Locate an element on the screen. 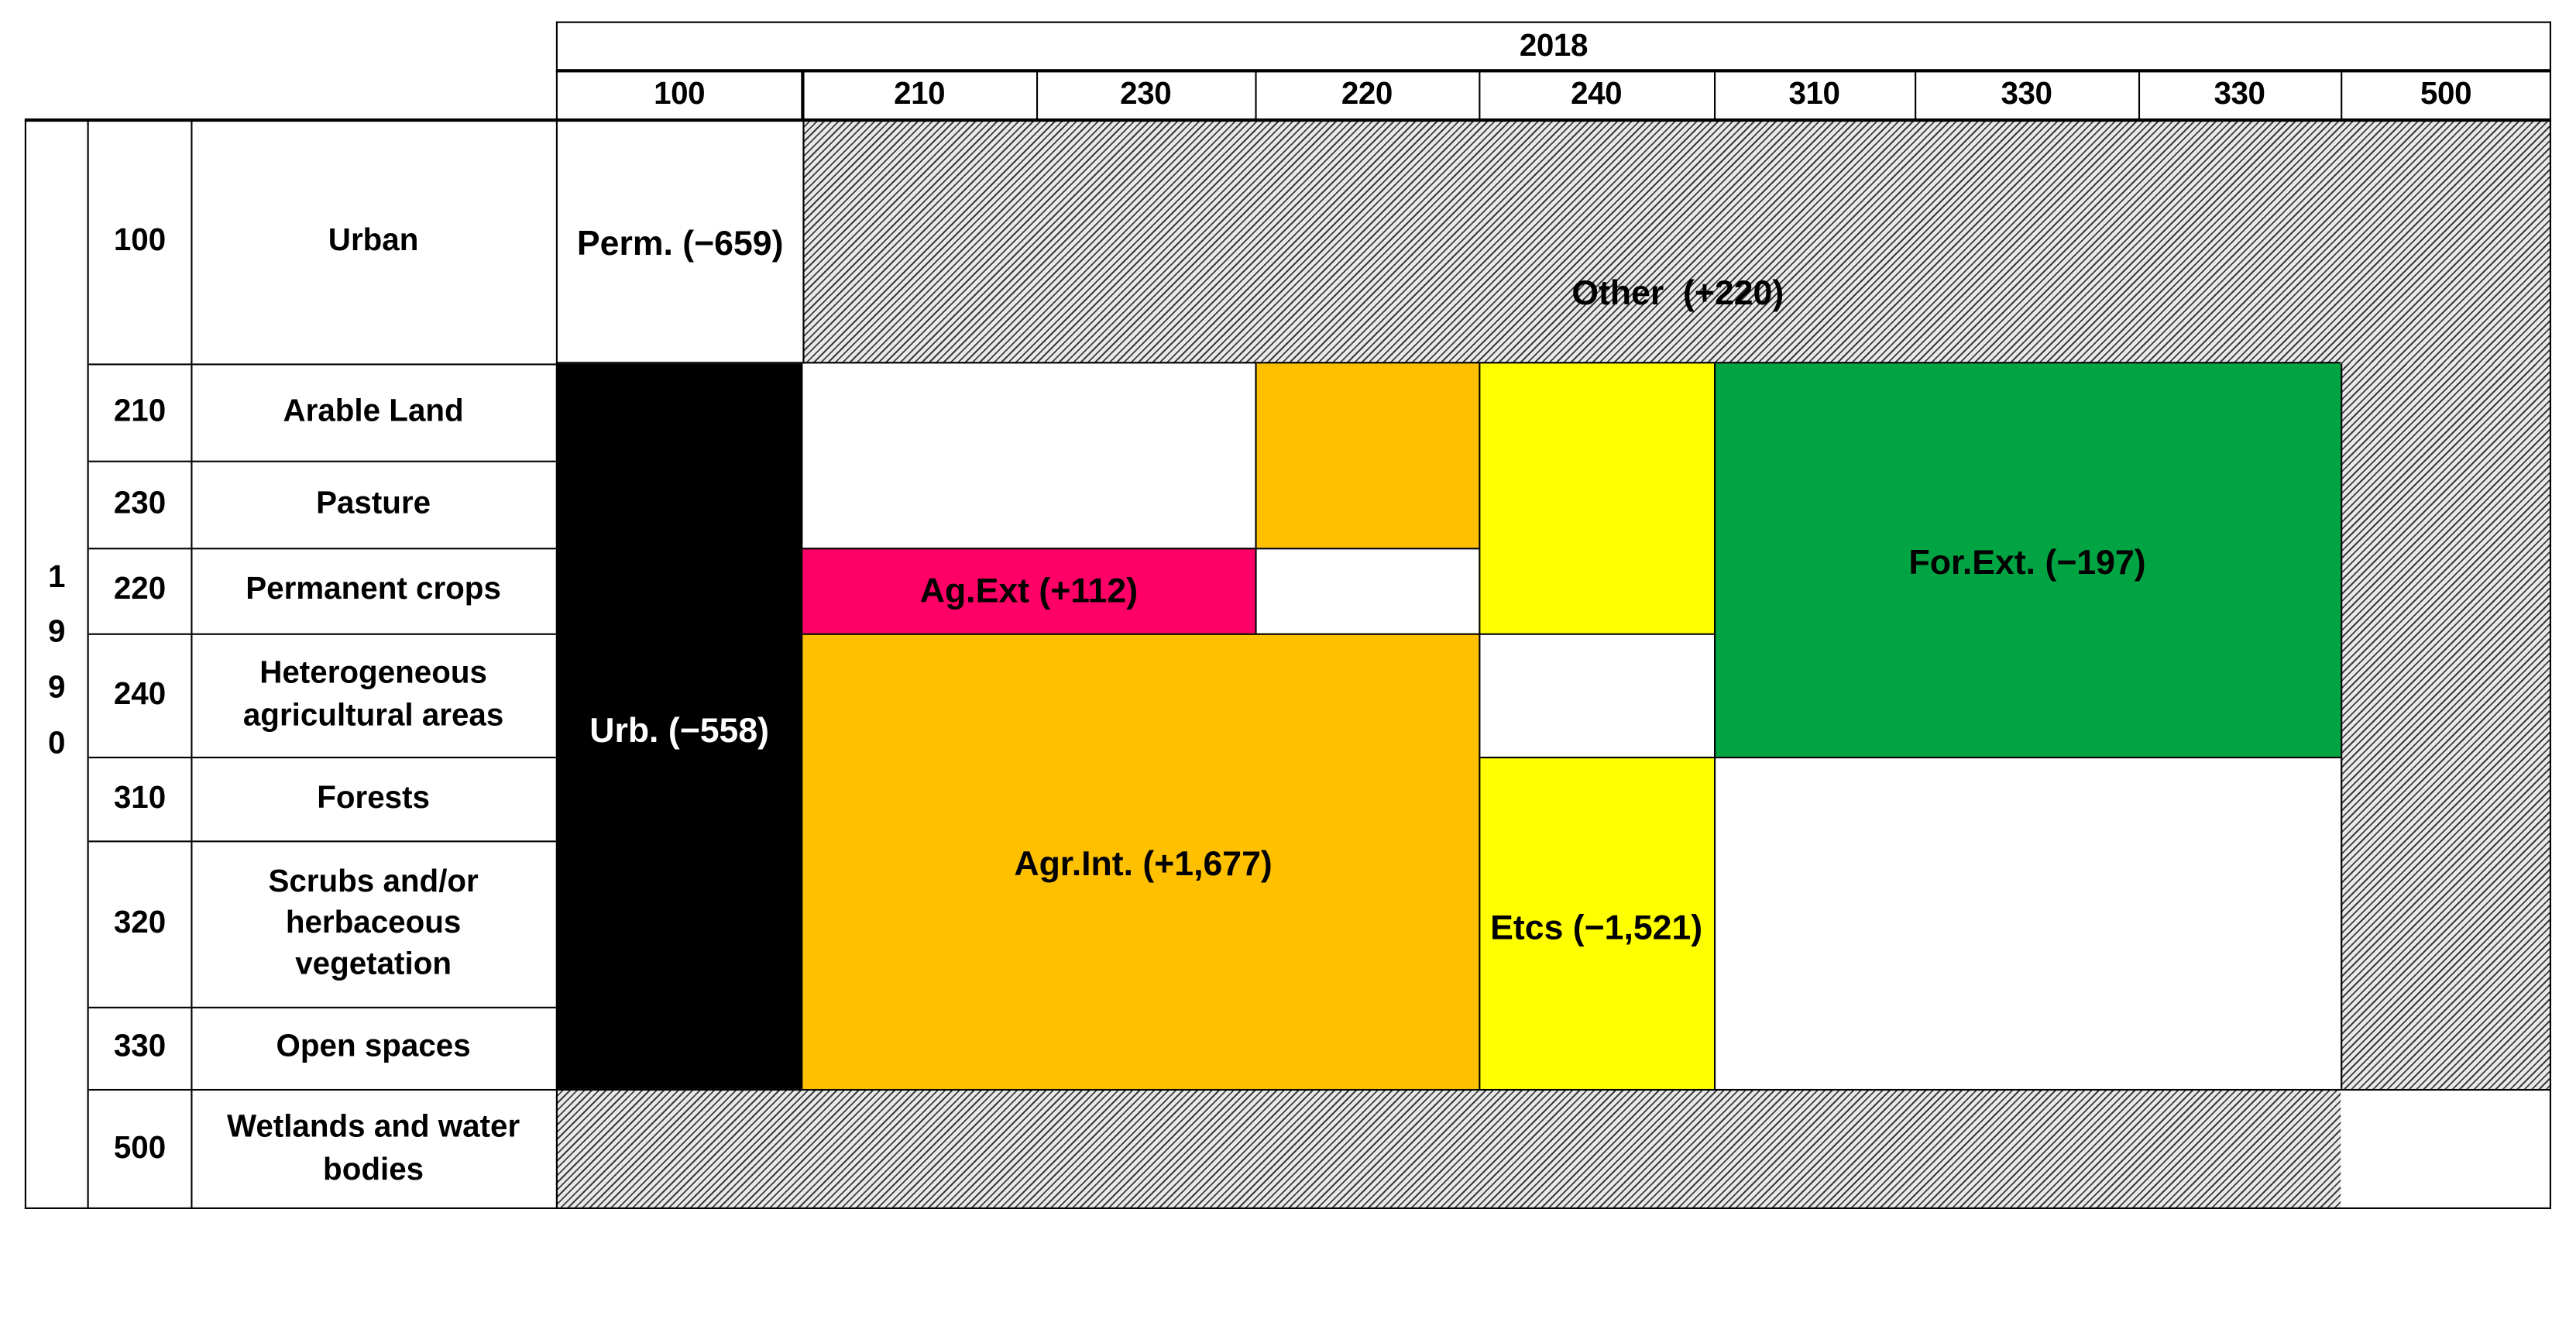 The image size is (2576, 1326). other-label: Other (+220) is located at coordinates (1677, 293).